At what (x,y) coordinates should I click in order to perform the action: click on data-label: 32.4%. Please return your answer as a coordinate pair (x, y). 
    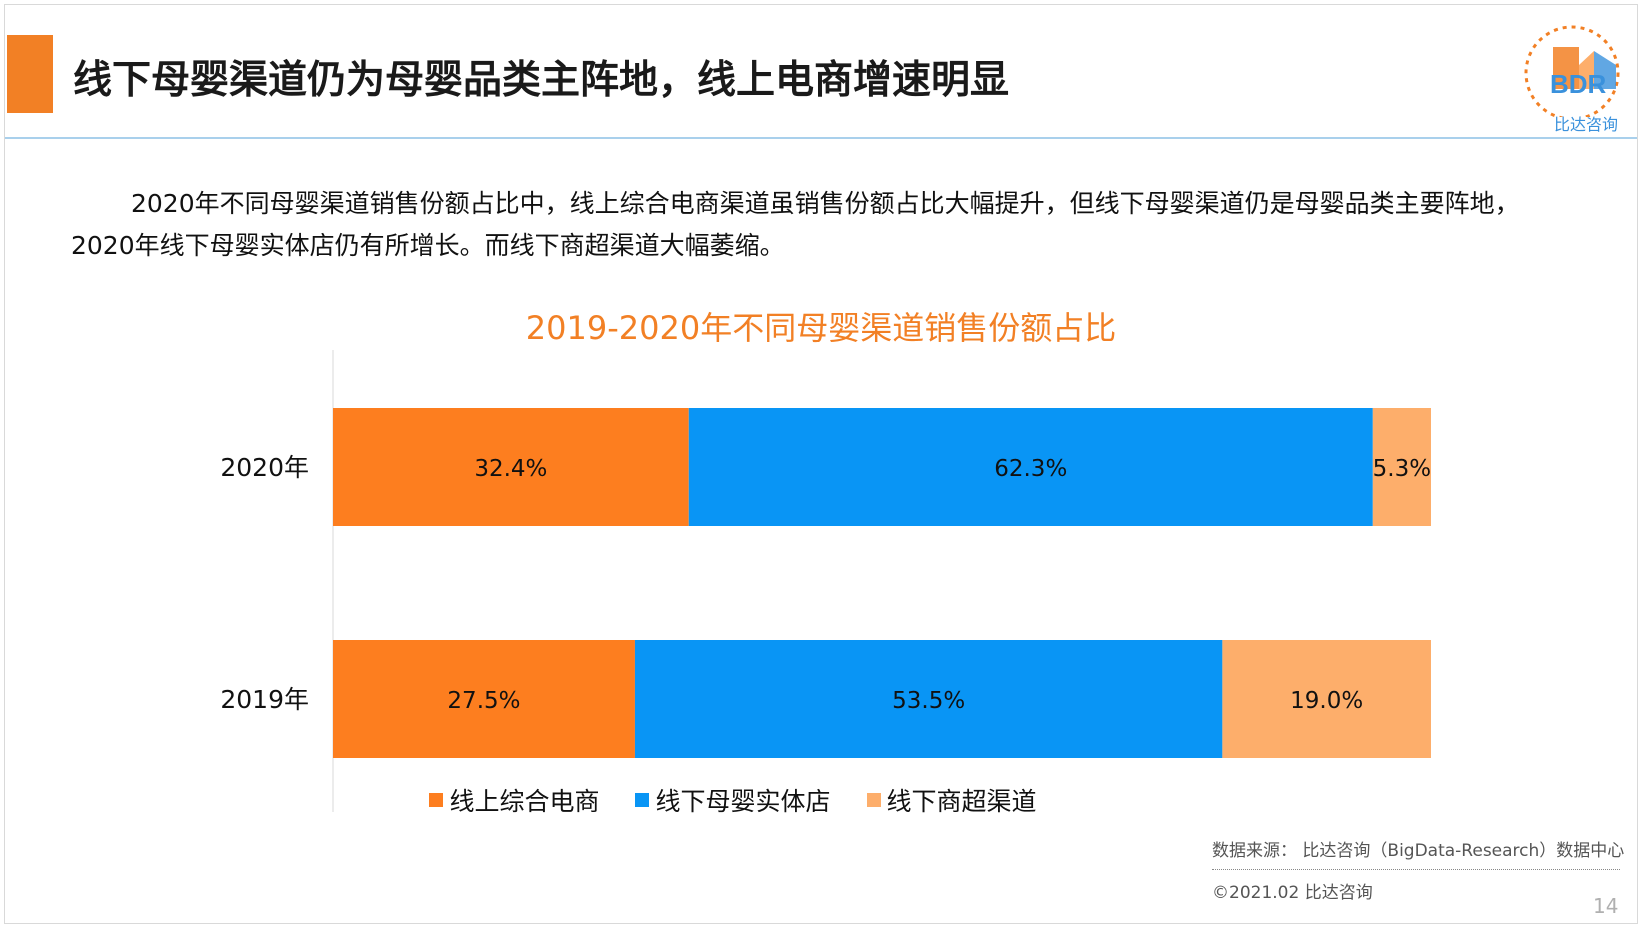
    Looking at the image, I should click on (510, 469).